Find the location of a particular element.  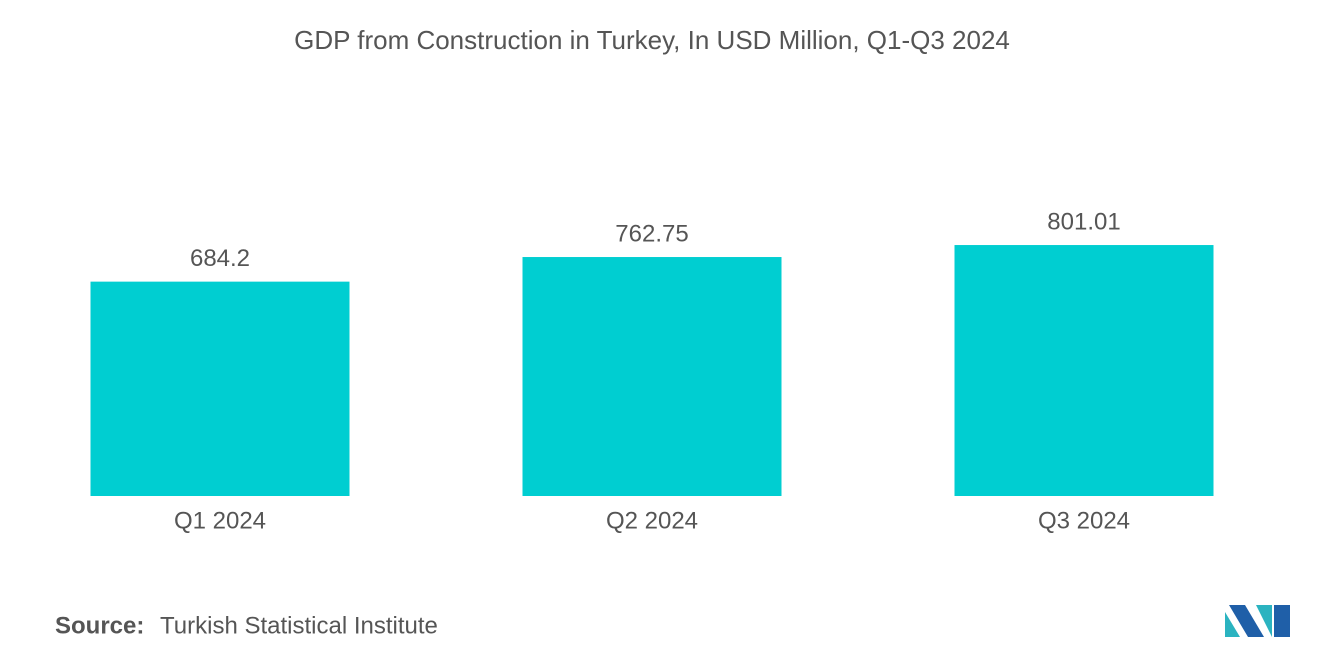

x-tick-label: Q2 2024 is located at coordinates (652, 520).